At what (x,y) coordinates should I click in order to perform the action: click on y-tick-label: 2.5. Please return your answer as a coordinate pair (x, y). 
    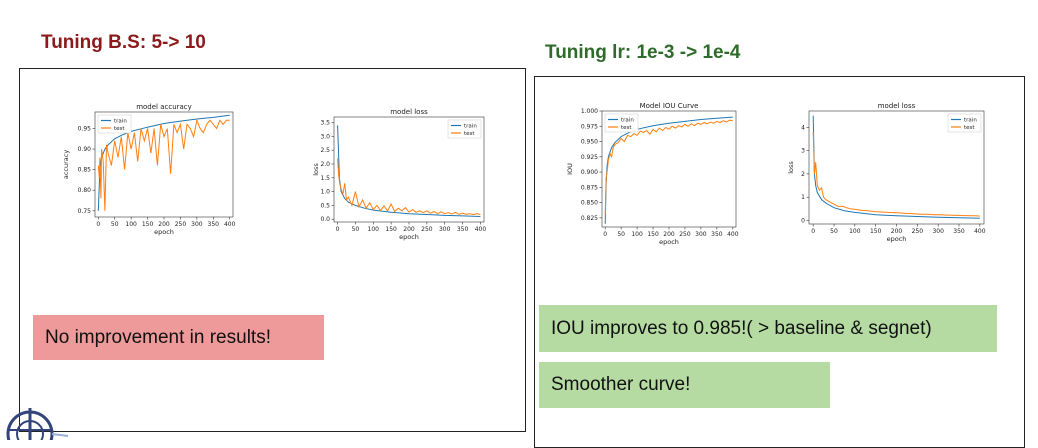
    Looking at the image, I should click on (325, 150).